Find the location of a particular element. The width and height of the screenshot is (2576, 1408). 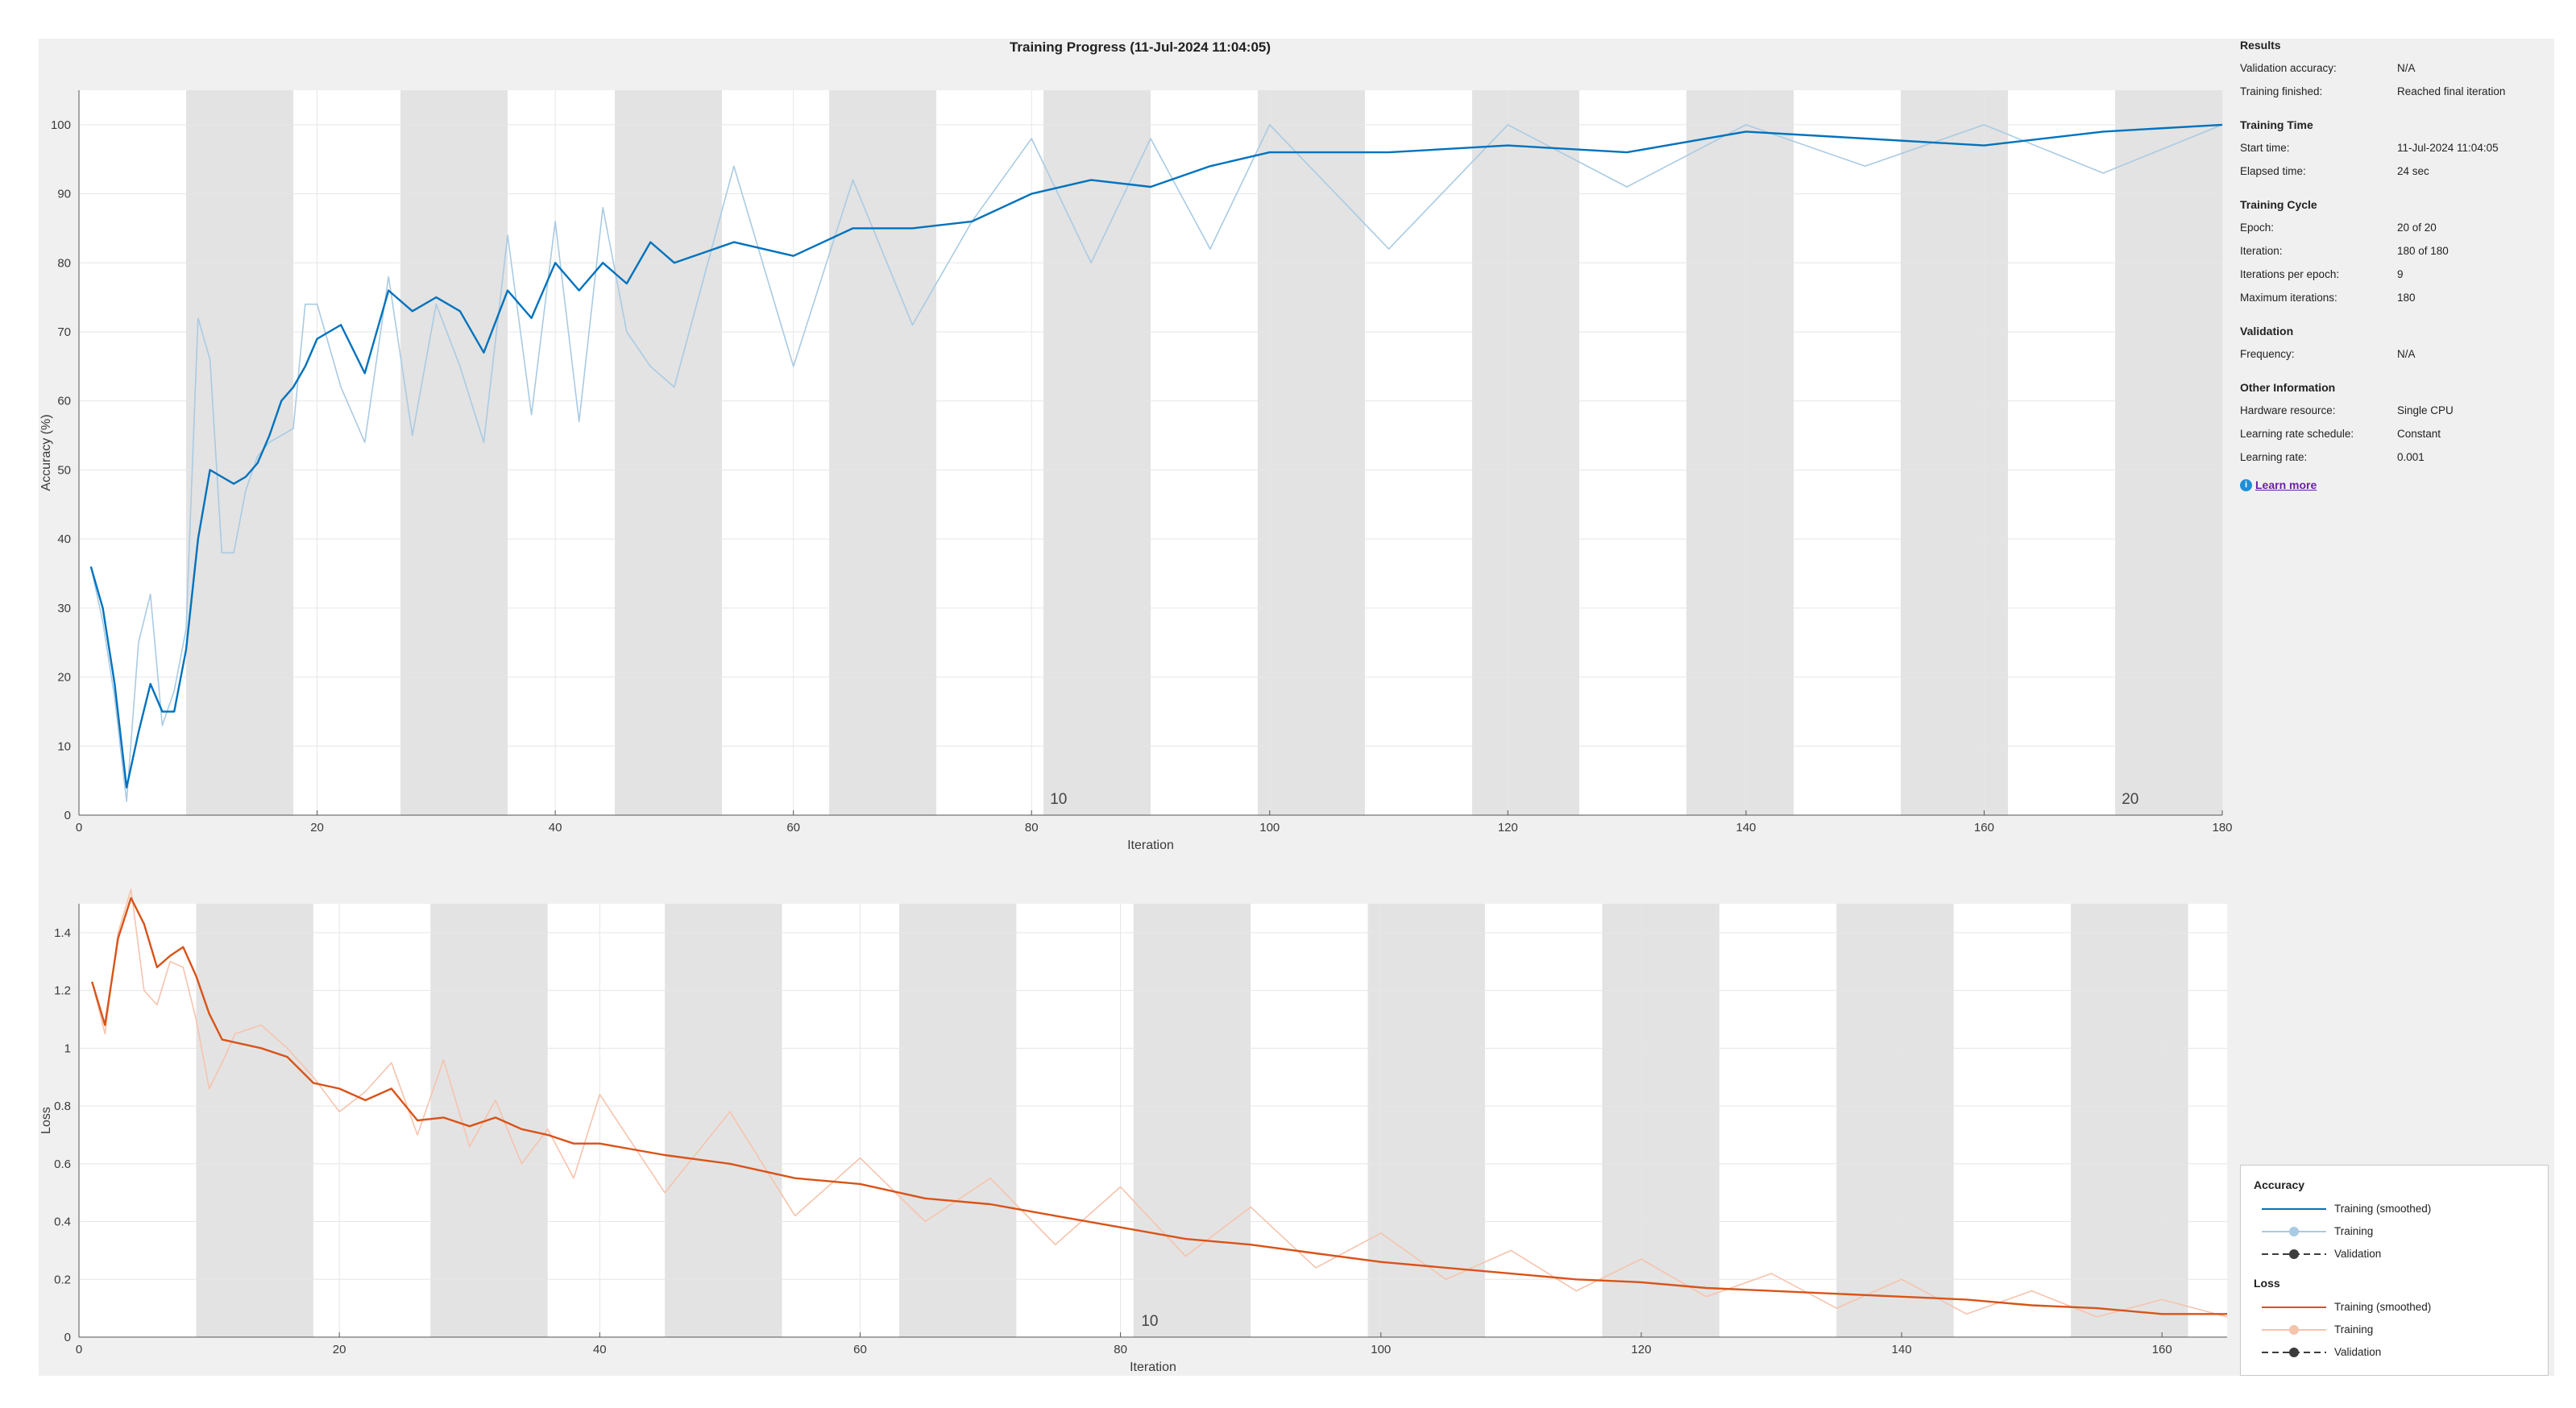

info-value: Reached final iteration is located at coordinates (2451, 91).